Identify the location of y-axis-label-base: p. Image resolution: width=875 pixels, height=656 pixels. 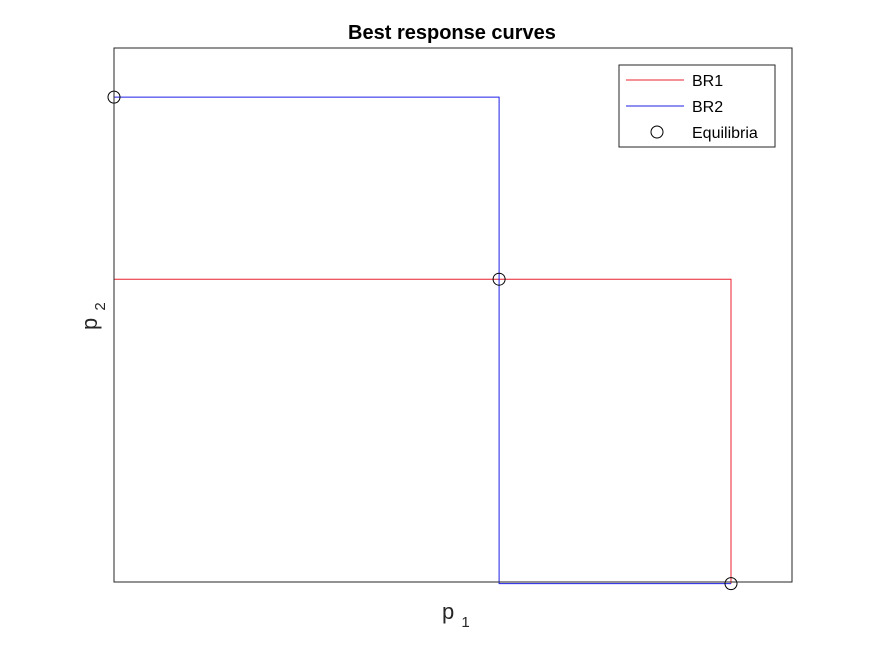
(89, 324).